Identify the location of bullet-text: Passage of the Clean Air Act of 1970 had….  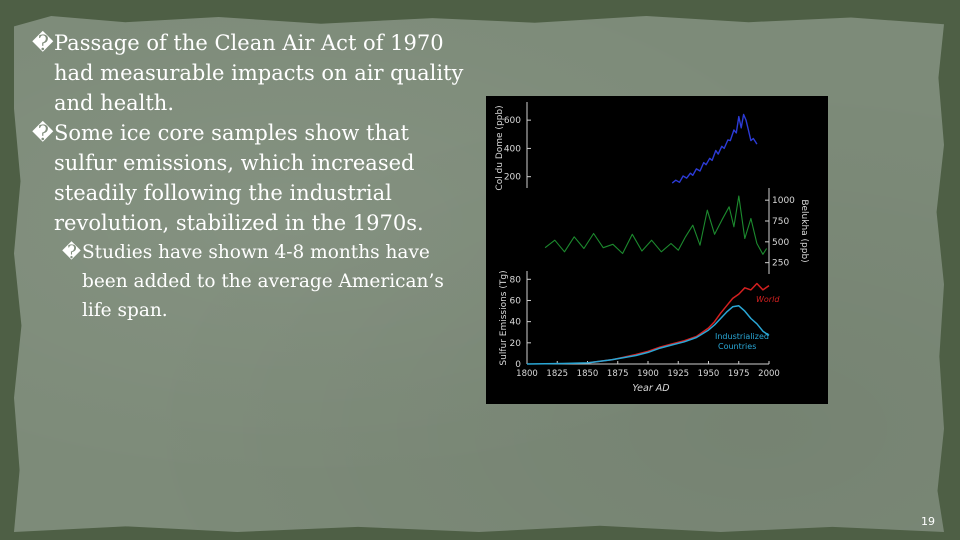
(259, 73).